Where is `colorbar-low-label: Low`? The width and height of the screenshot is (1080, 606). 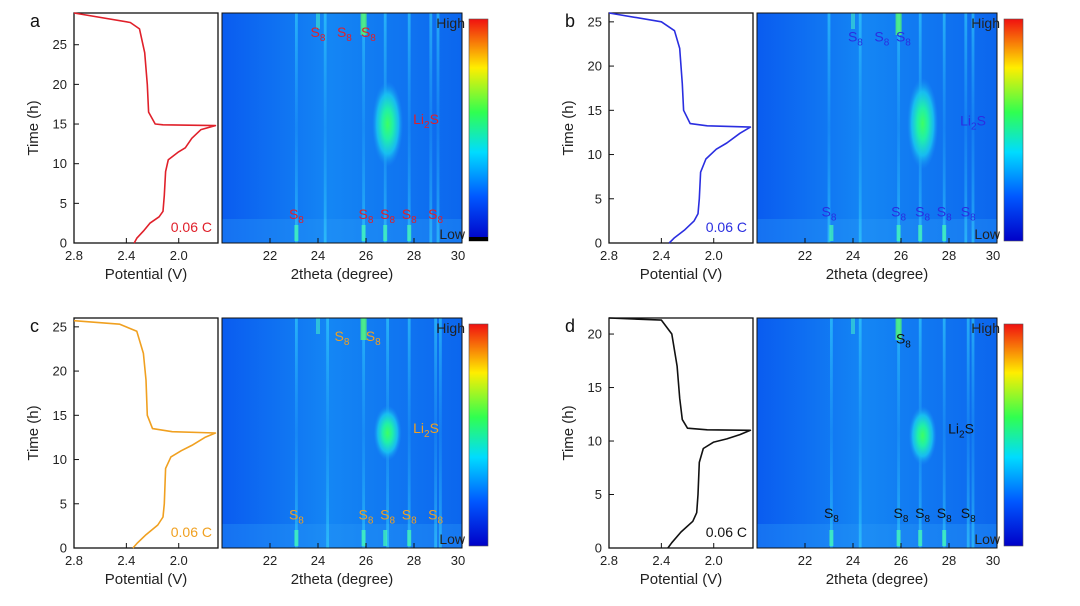
colorbar-low-label: Low is located at coordinates (452, 539).